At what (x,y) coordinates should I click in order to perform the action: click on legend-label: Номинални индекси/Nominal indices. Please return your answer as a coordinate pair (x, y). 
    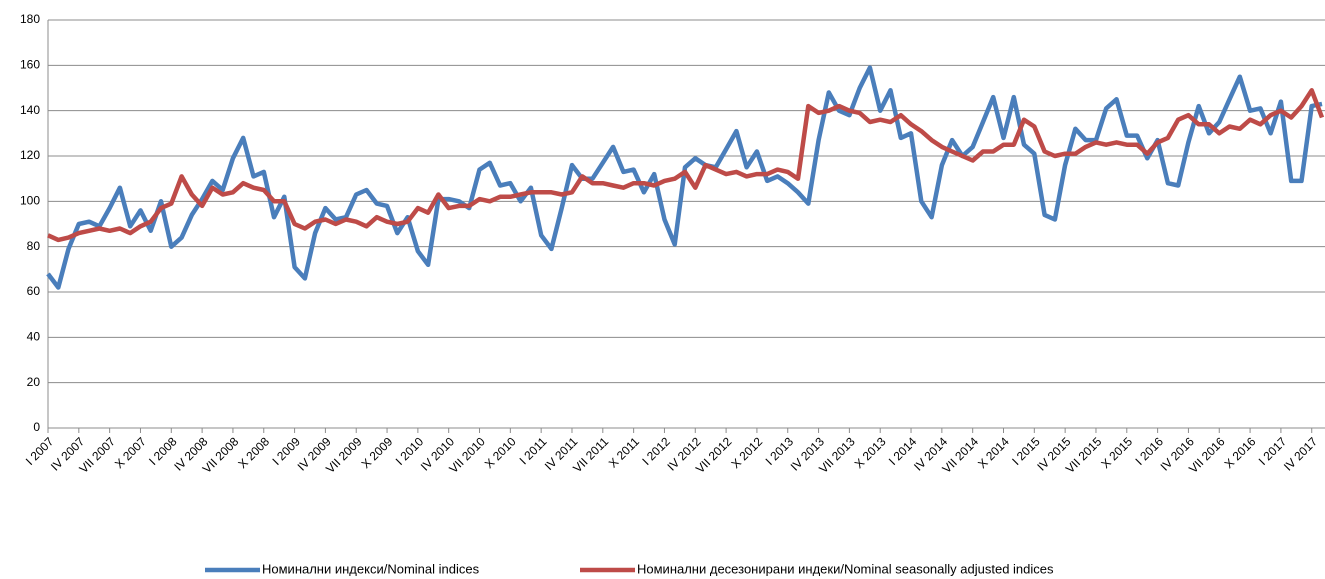
    Looking at the image, I should click on (371, 568).